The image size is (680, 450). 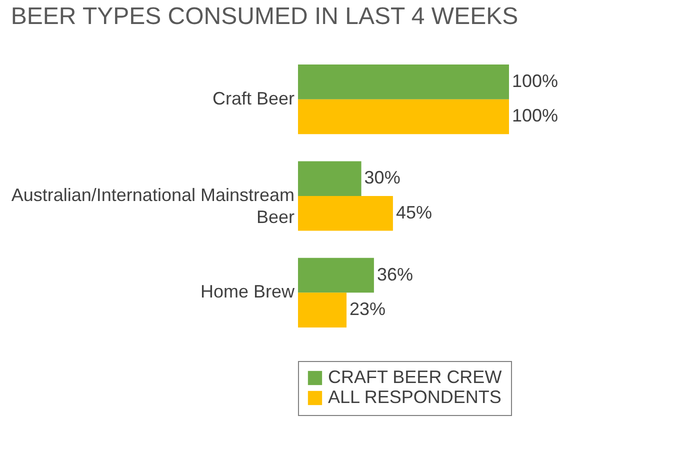 I want to click on y-tick-label: Home Brew, so click(x=248, y=292).